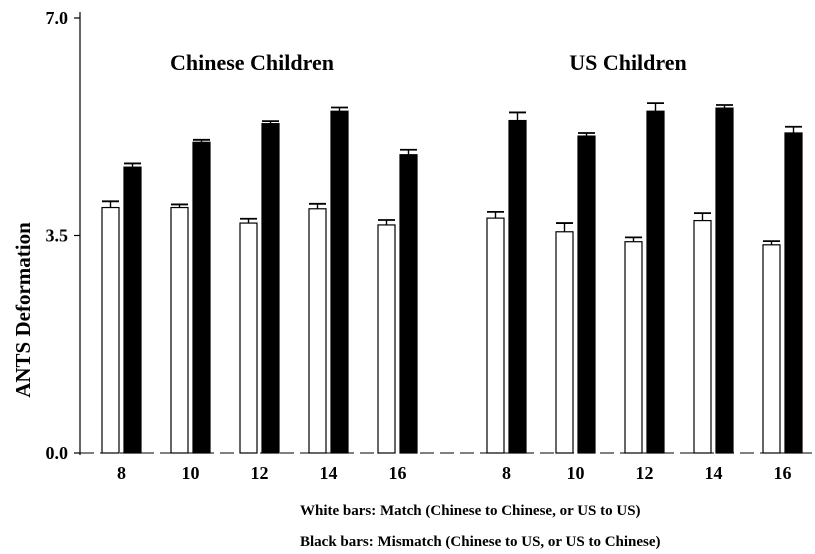 Image resolution: width=815 pixels, height=554 pixels. Describe the element at coordinates (132, 310) in the screenshot. I see `bar-g0-s1-c0` at that location.